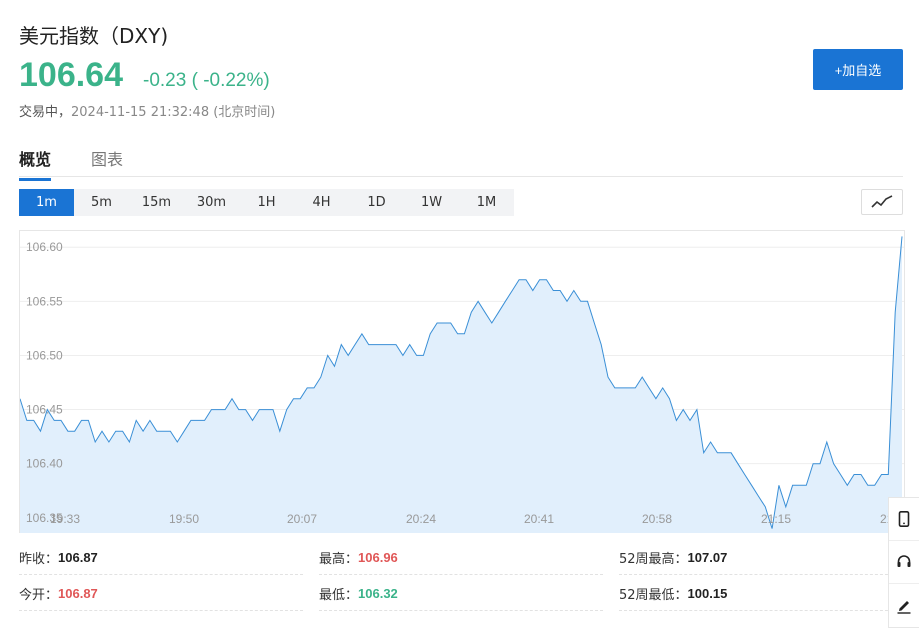  I want to click on period-selector: 1m 5m 15m 30m 1H 4H 1D 1W 1M, so click(266, 202).